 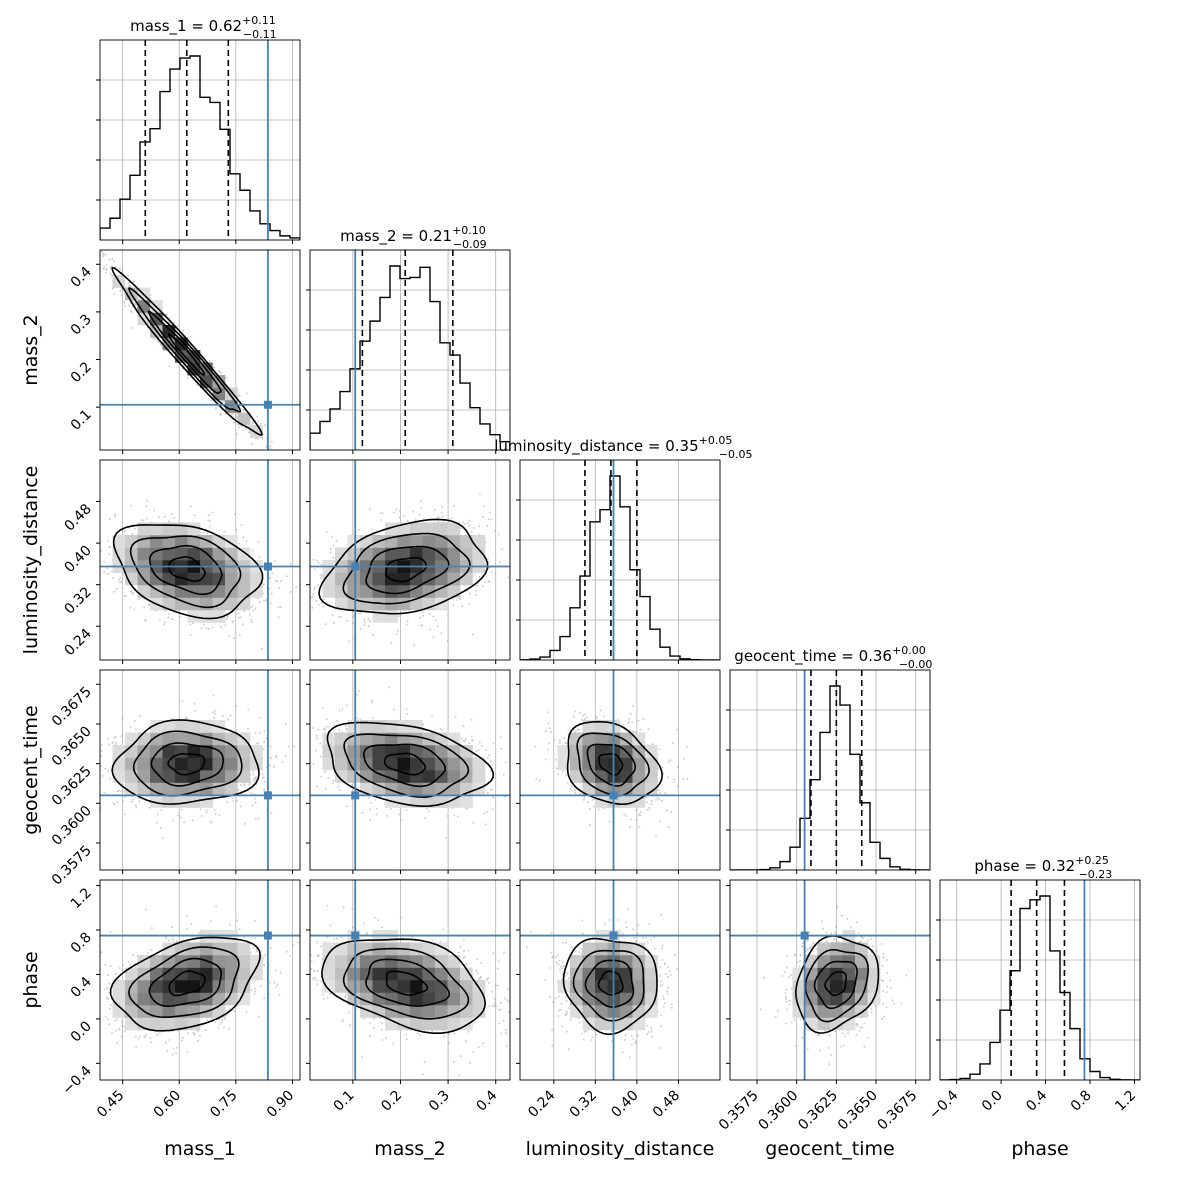 What do you see at coordinates (77, 642) in the screenshot?
I see `y-tick-label: 0.24` at bounding box center [77, 642].